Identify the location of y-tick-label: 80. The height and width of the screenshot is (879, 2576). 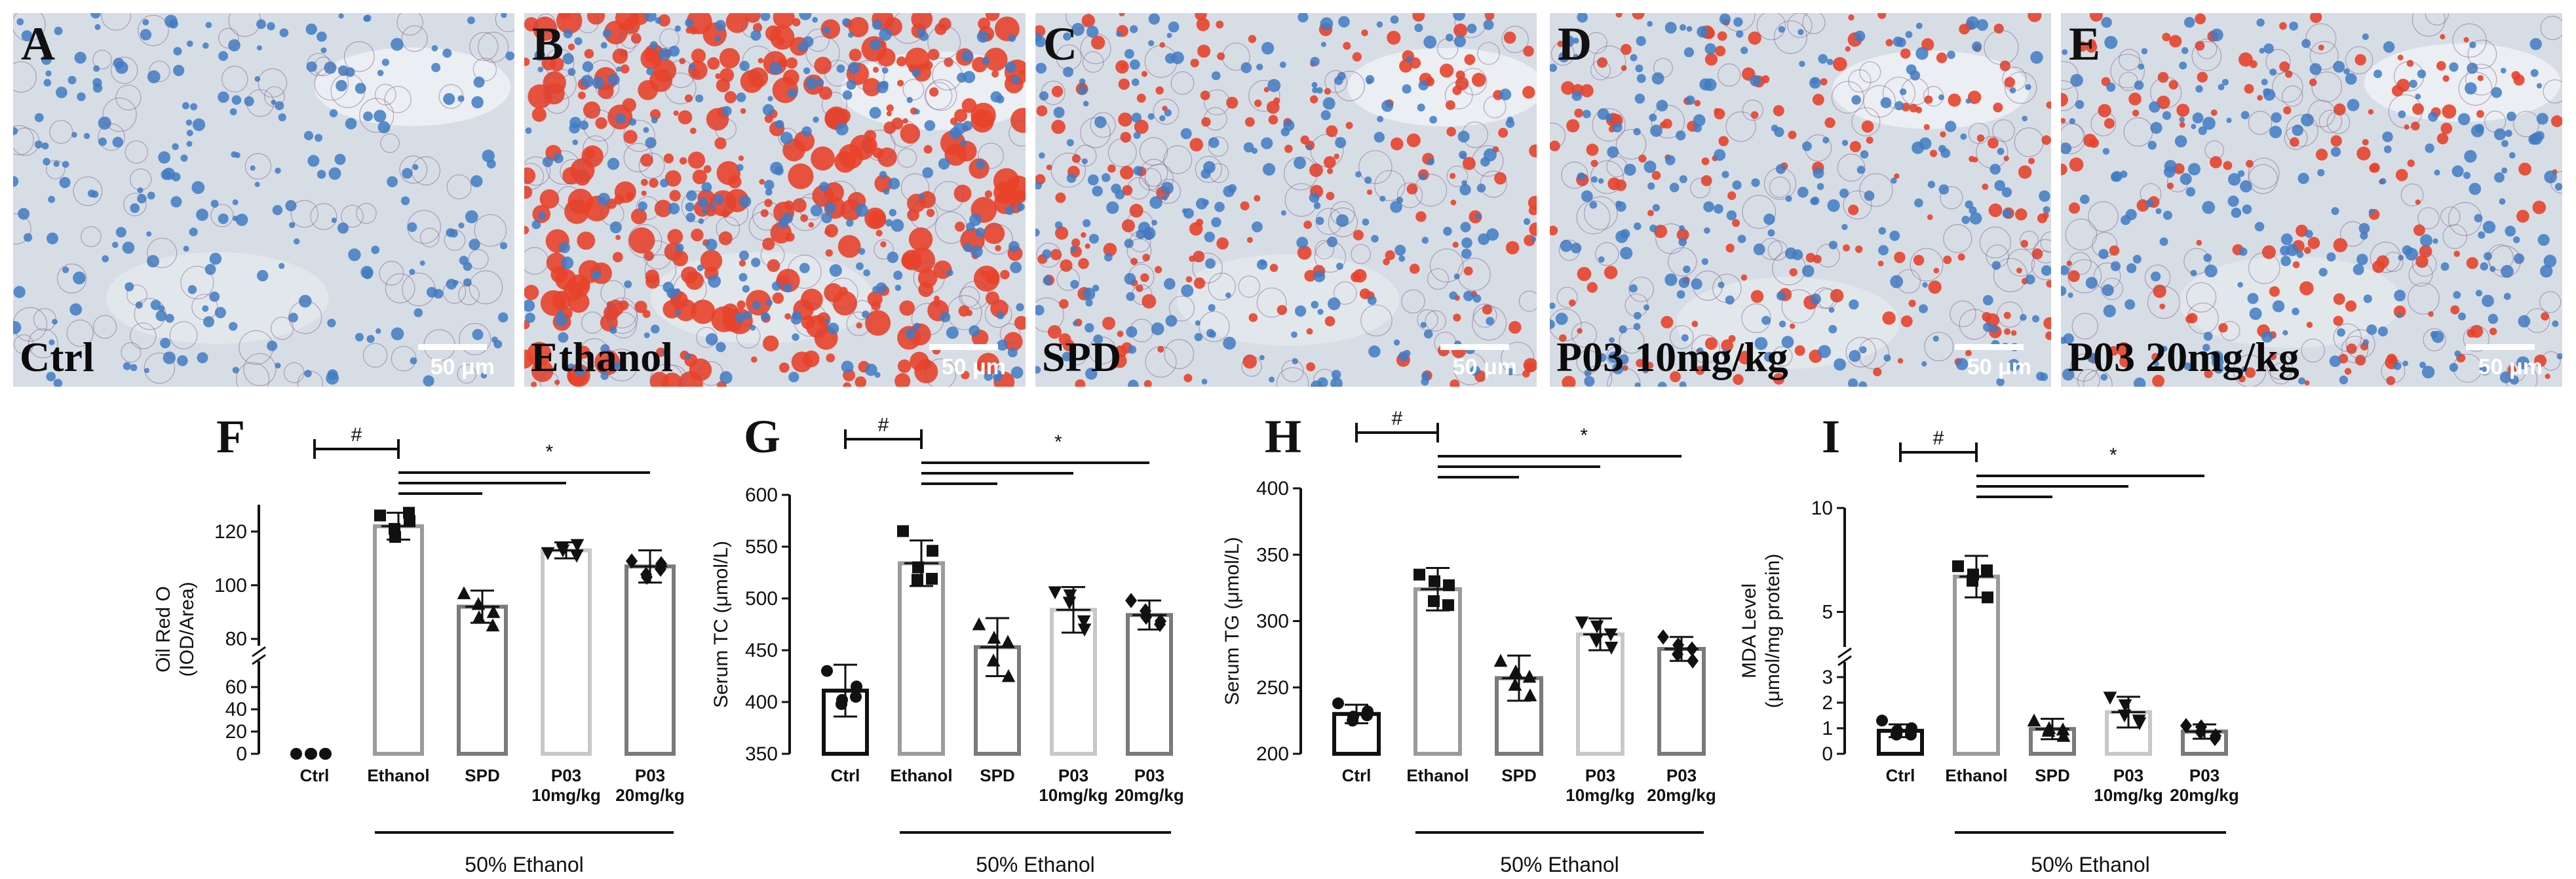
(236, 640).